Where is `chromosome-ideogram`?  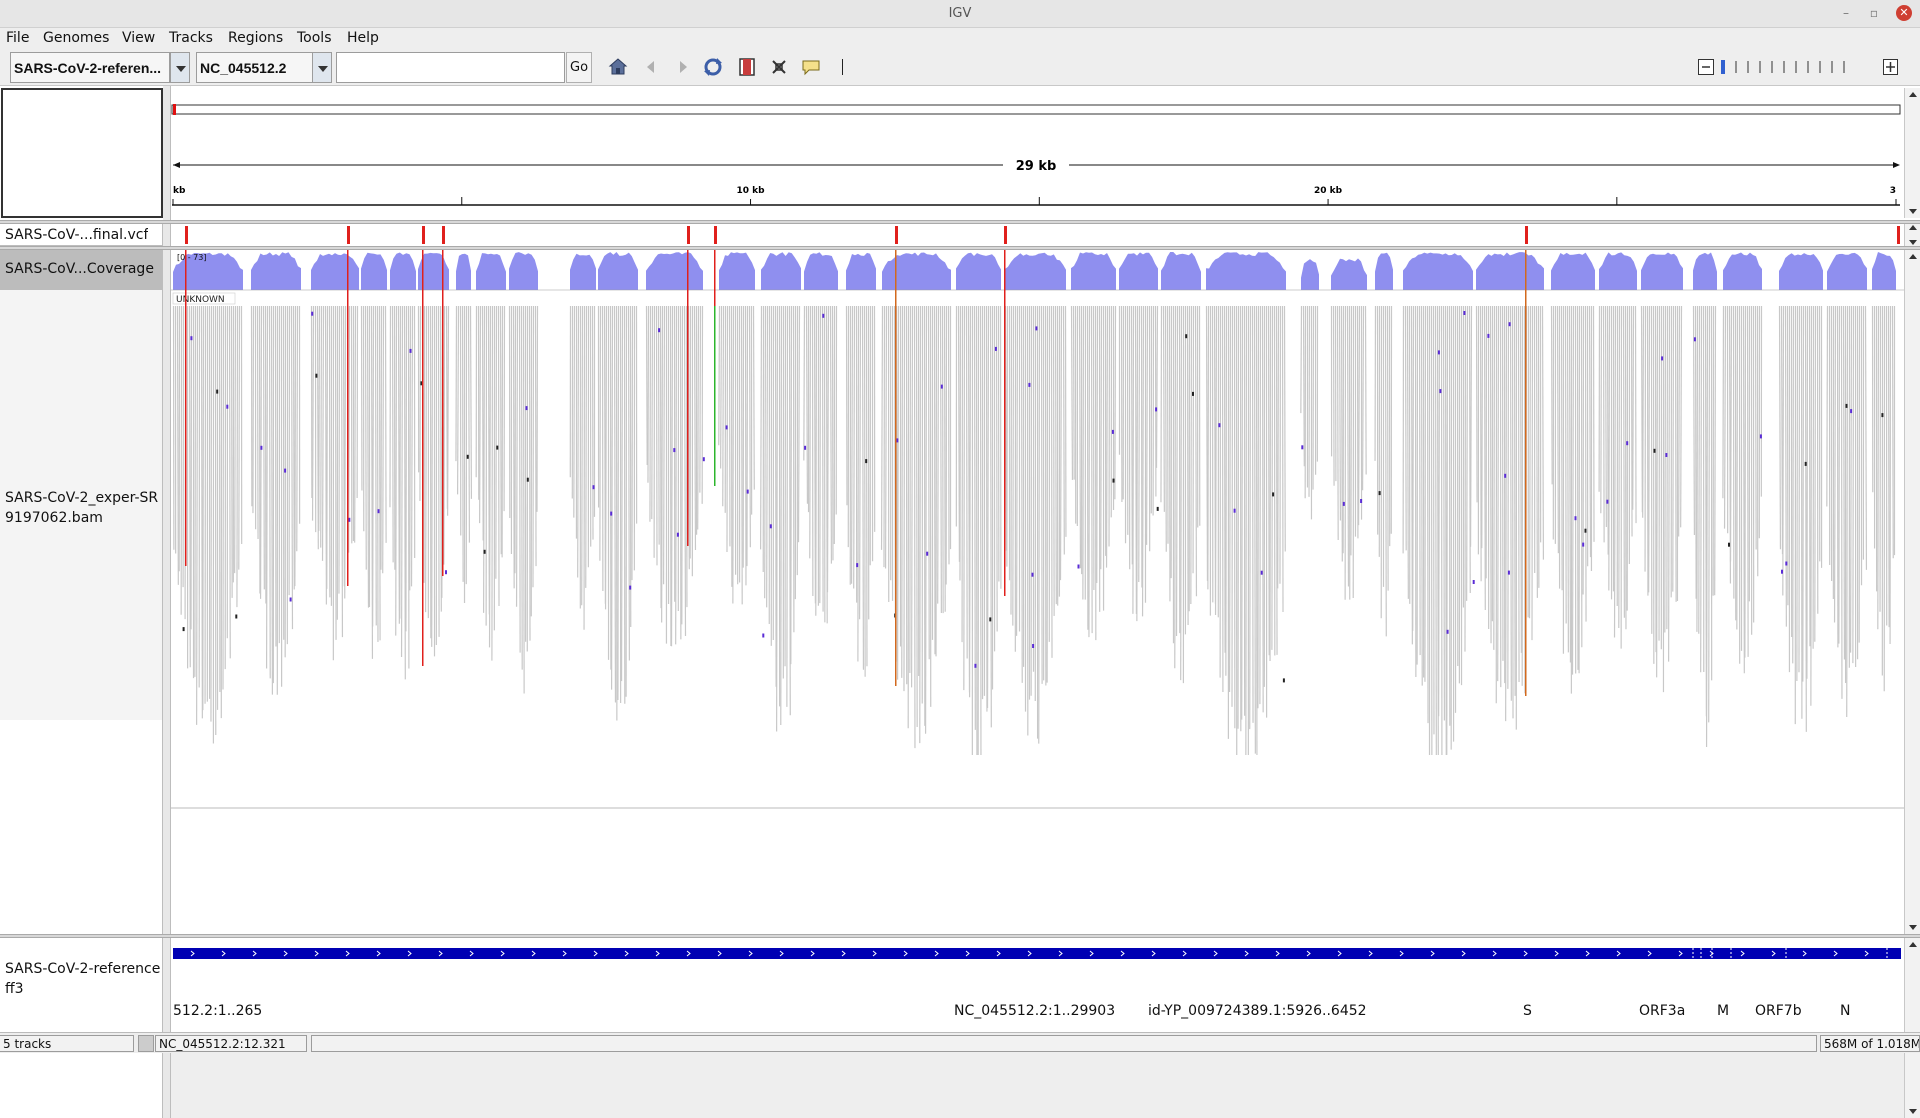
chromosome-ideogram is located at coordinates (1036, 109).